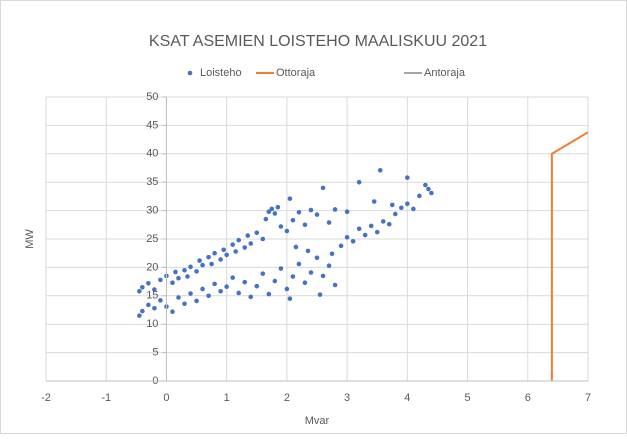  I want to click on x-tick-label: 5, so click(467, 398).